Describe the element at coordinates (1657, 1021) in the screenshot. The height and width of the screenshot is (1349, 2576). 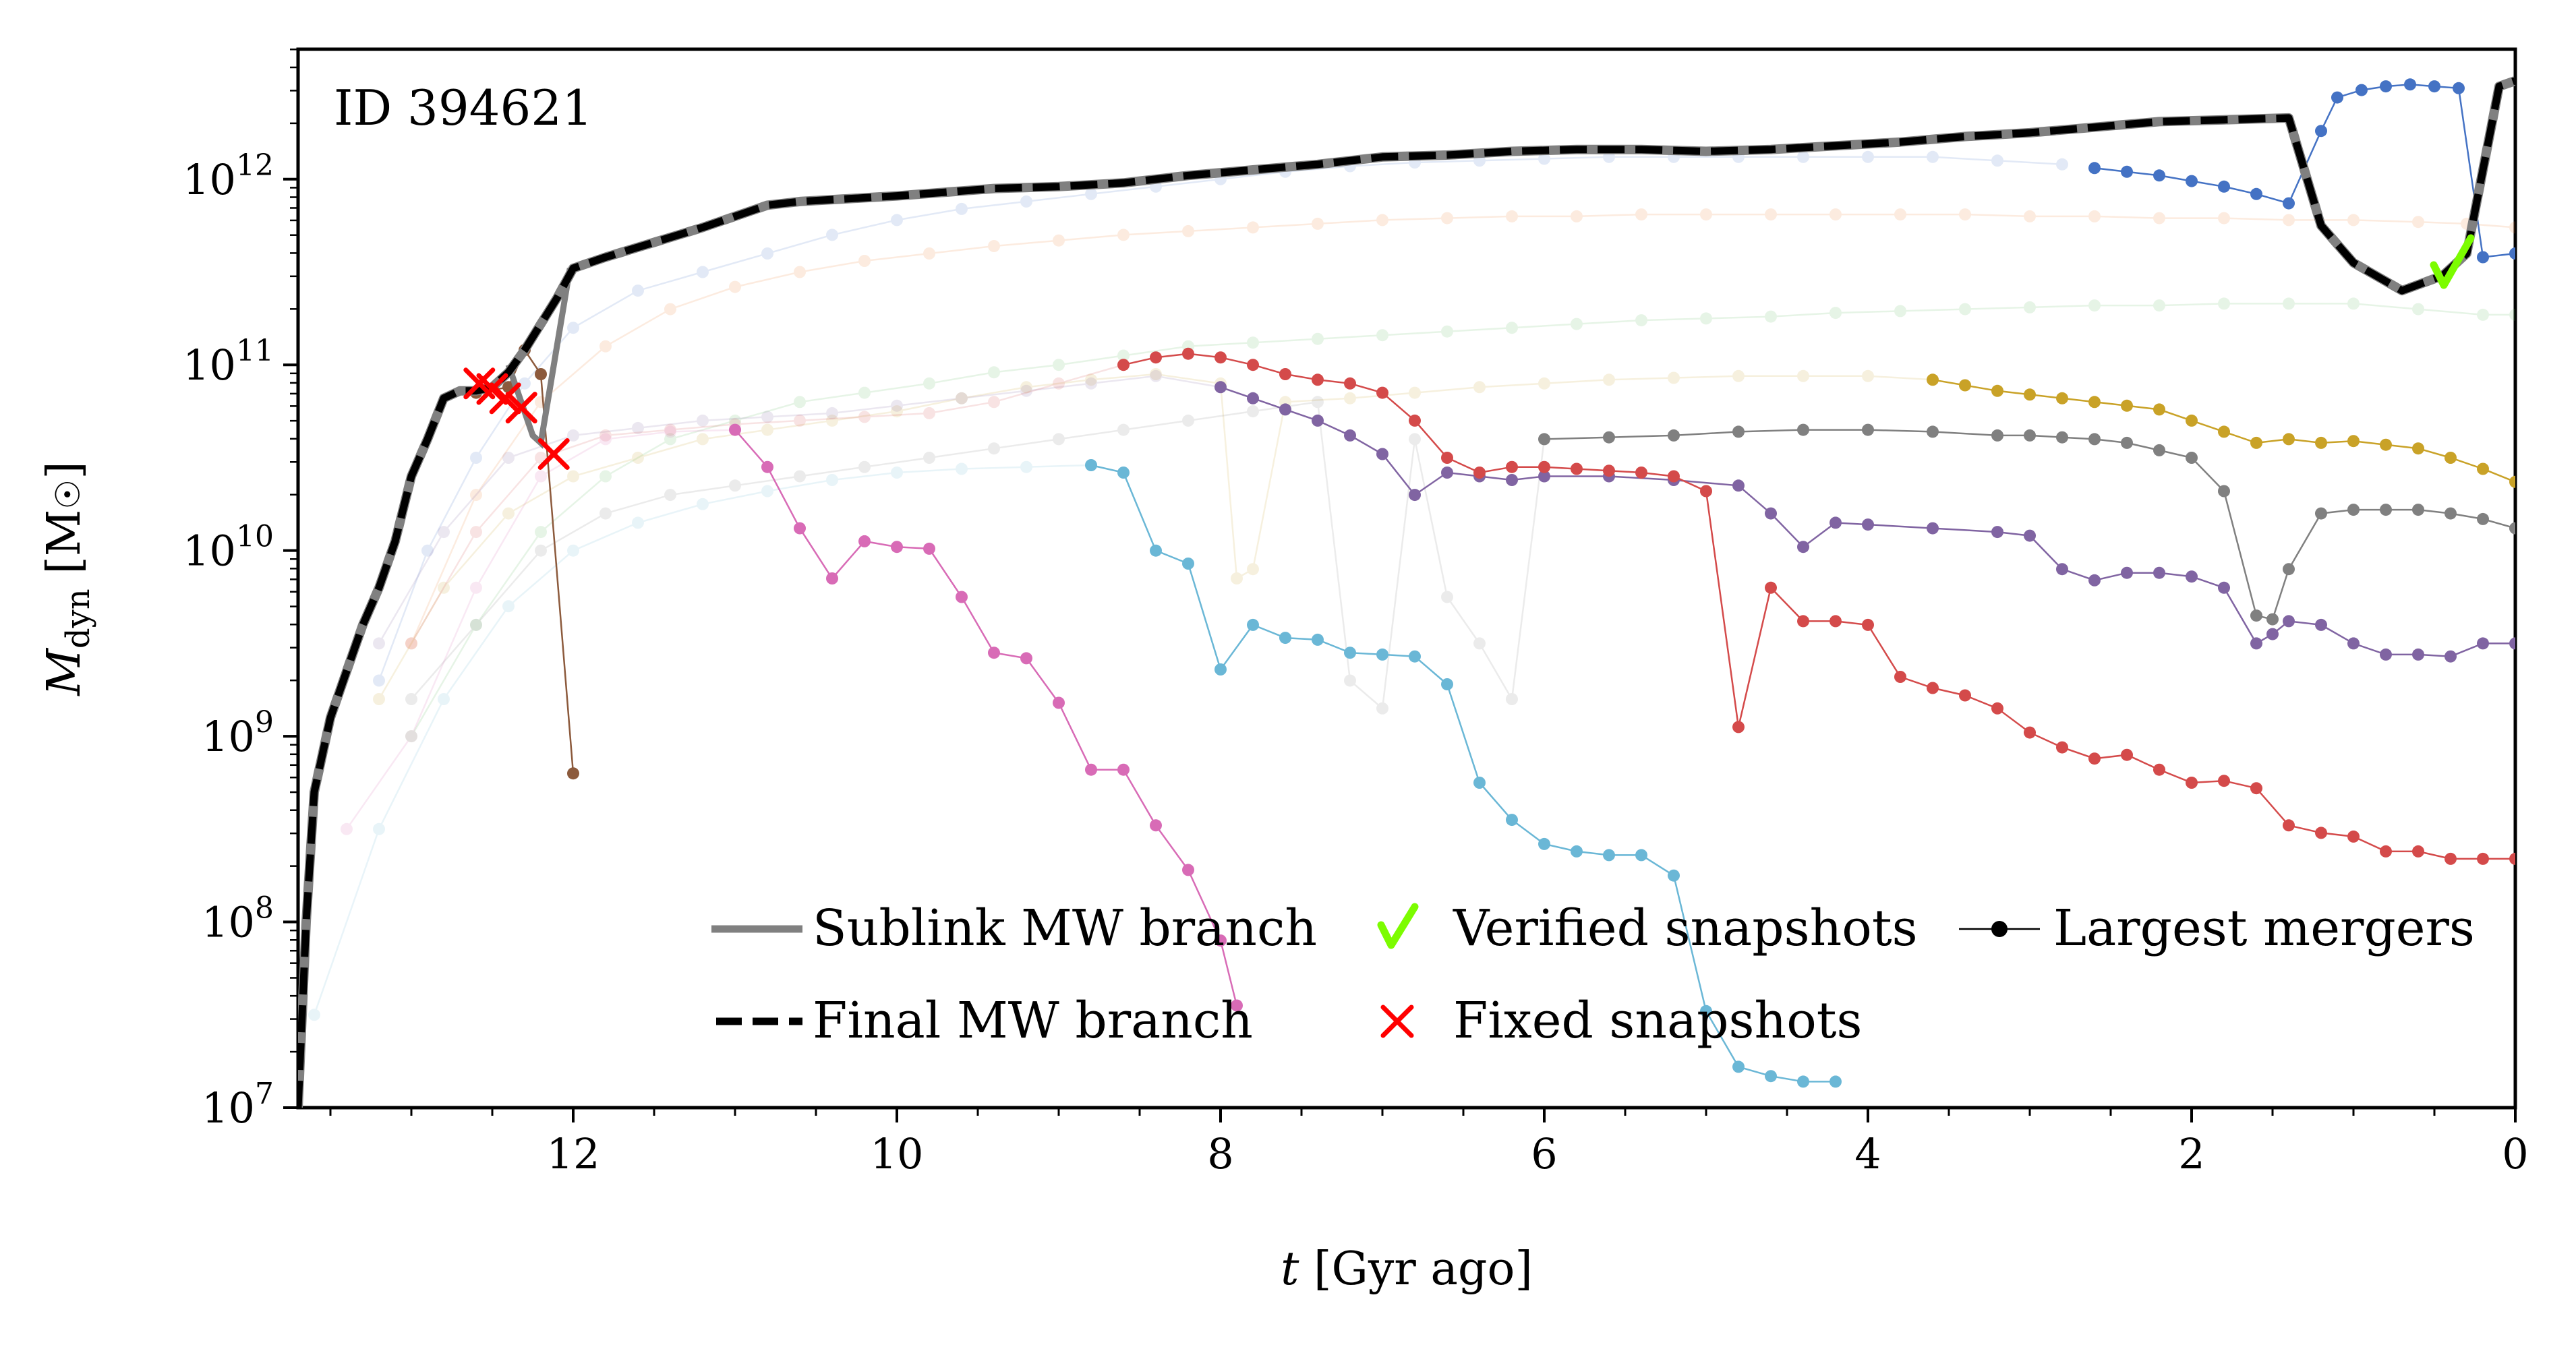
I see `legend-fixed-label: Fixed snapshots` at that location.